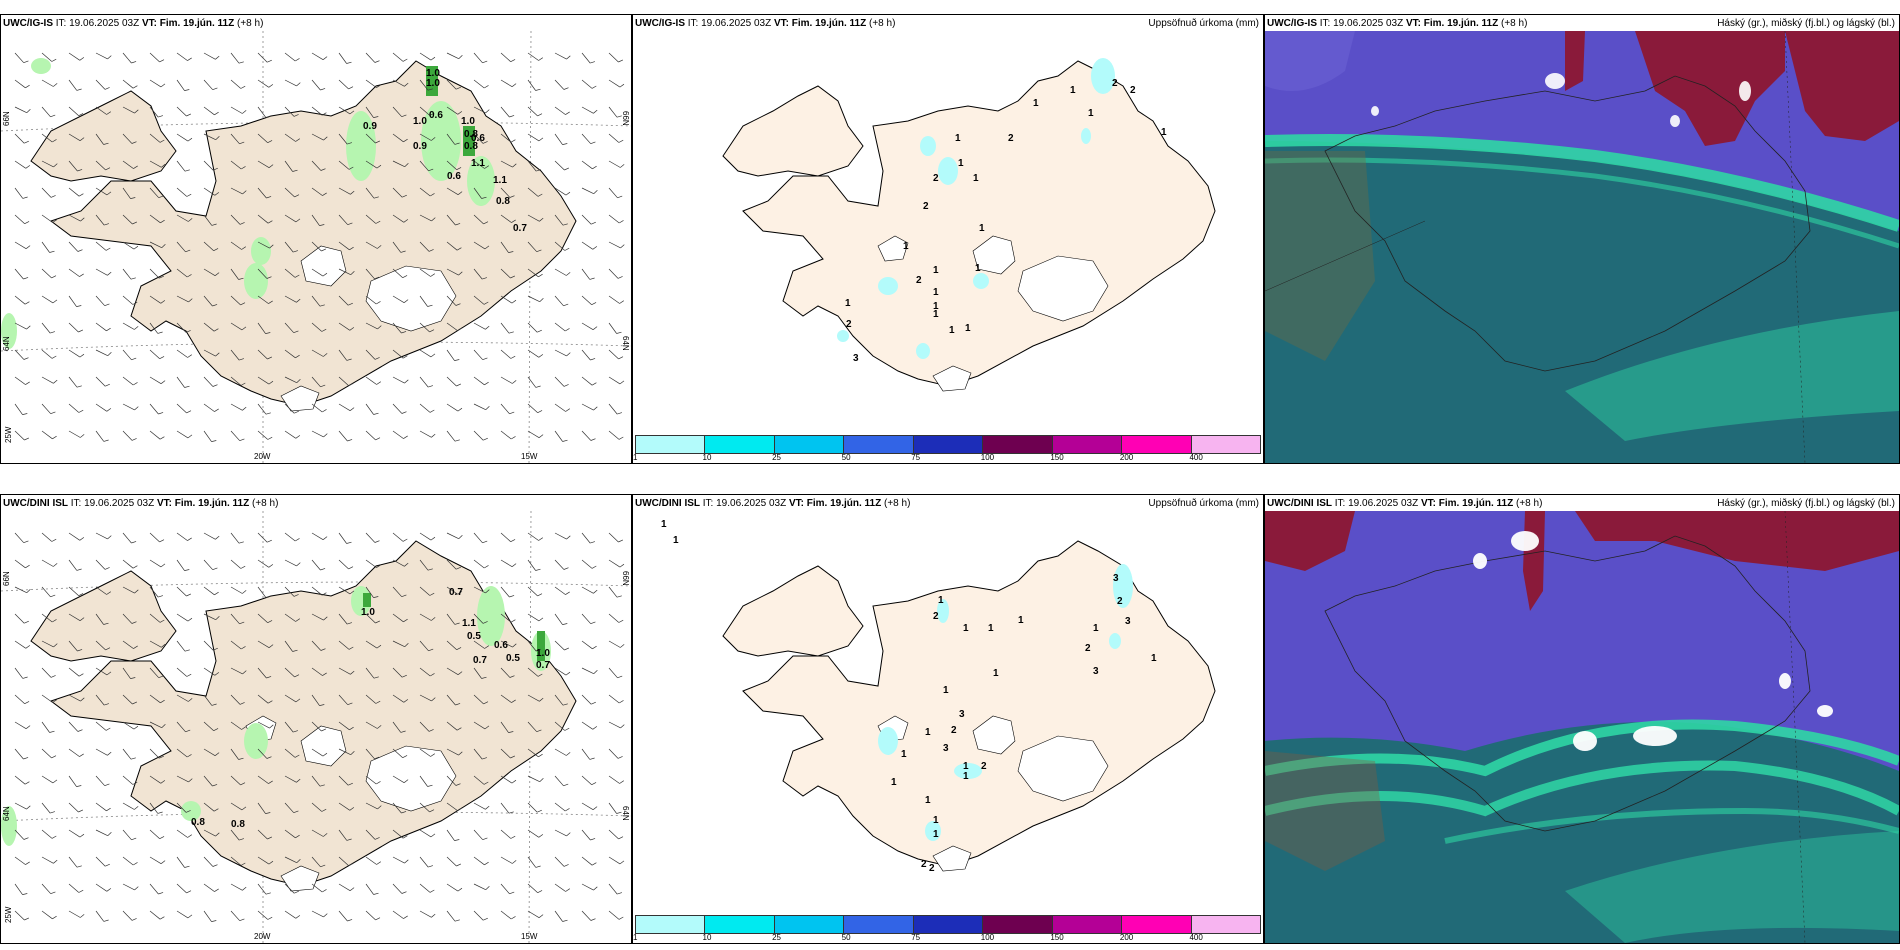 Image resolution: width=1900 pixels, height=950 pixels. What do you see at coordinates (954, 730) in the screenshot?
I see `precip-value: 2` at bounding box center [954, 730].